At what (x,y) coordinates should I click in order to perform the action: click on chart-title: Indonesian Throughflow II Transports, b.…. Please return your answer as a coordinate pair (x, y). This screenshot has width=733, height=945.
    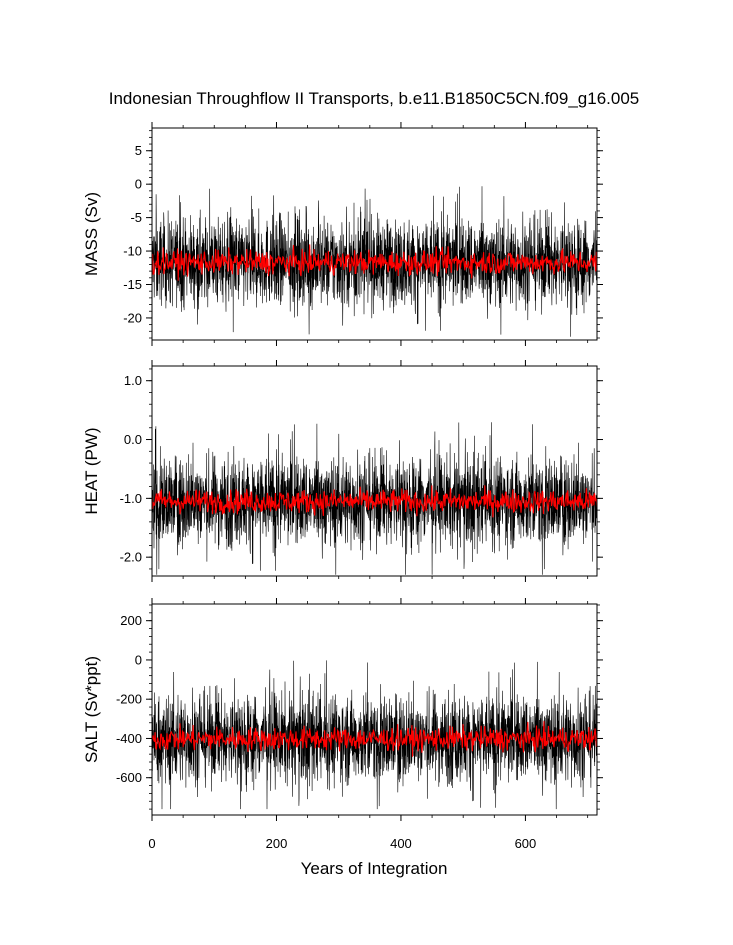
    Looking at the image, I should click on (374, 98).